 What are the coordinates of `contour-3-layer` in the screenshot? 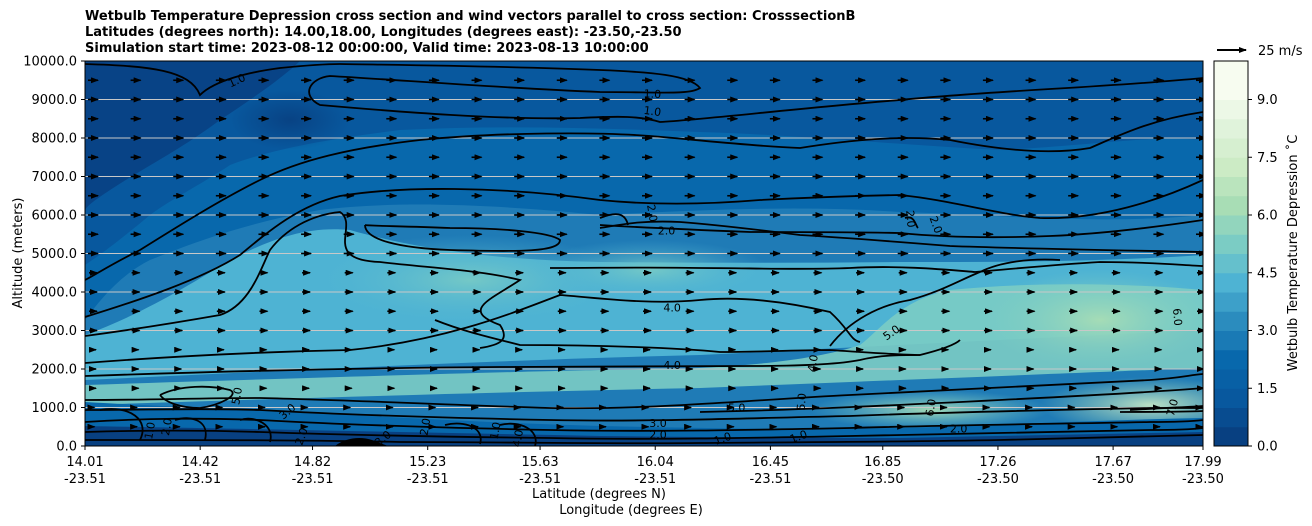 It's located at (644, 414).